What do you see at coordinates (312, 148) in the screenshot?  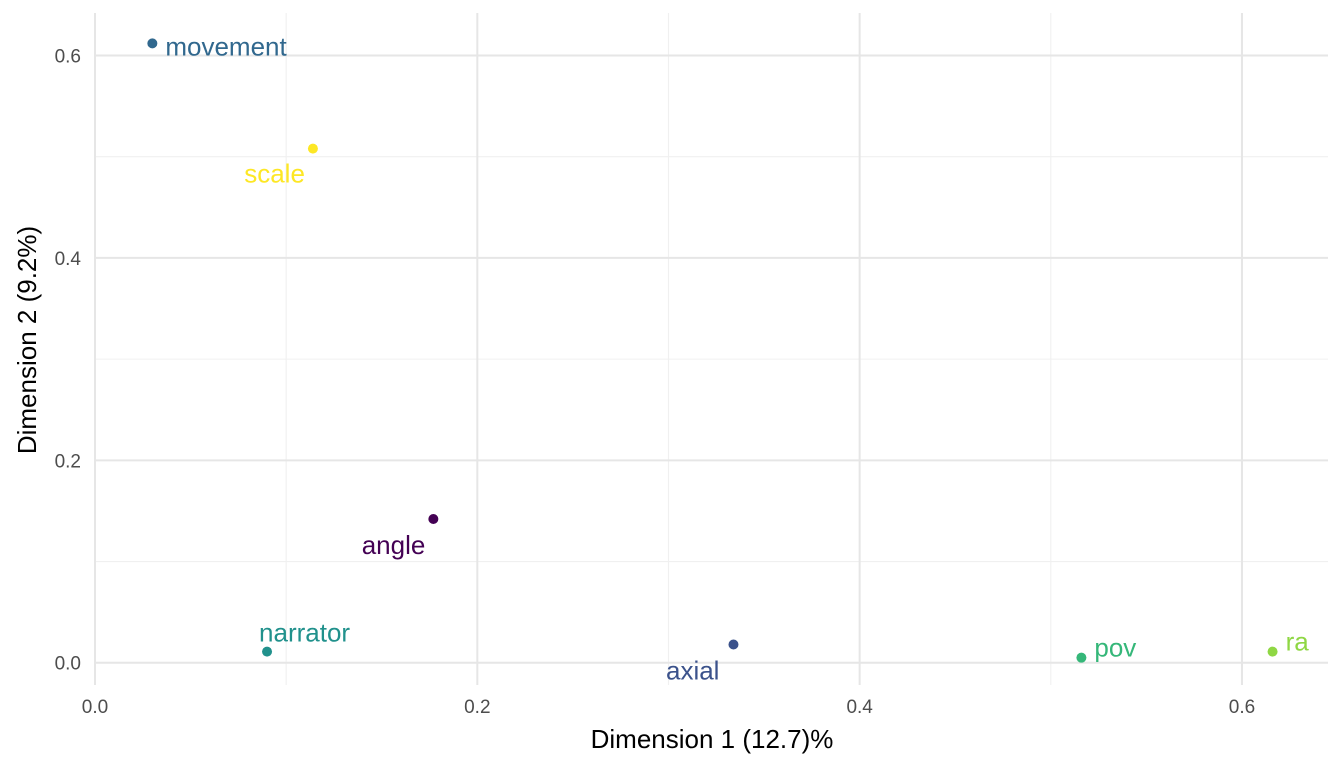 I see `data-point-scale` at bounding box center [312, 148].